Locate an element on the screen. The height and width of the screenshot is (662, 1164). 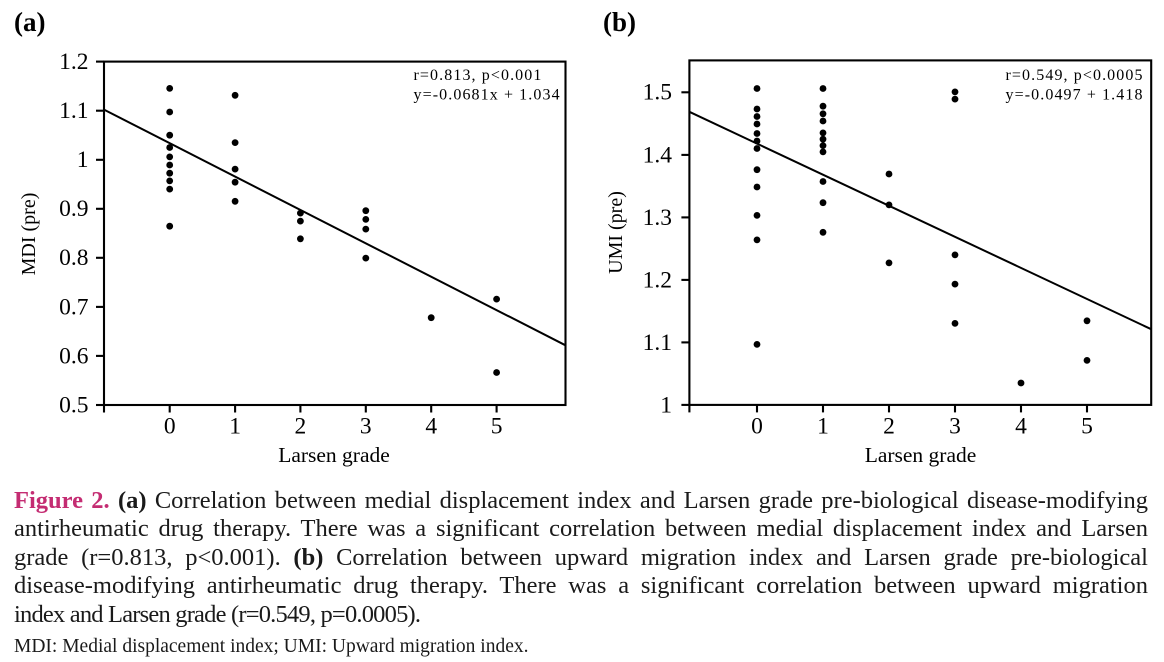
svg-text: 1.3 is located at coordinates (657, 218).